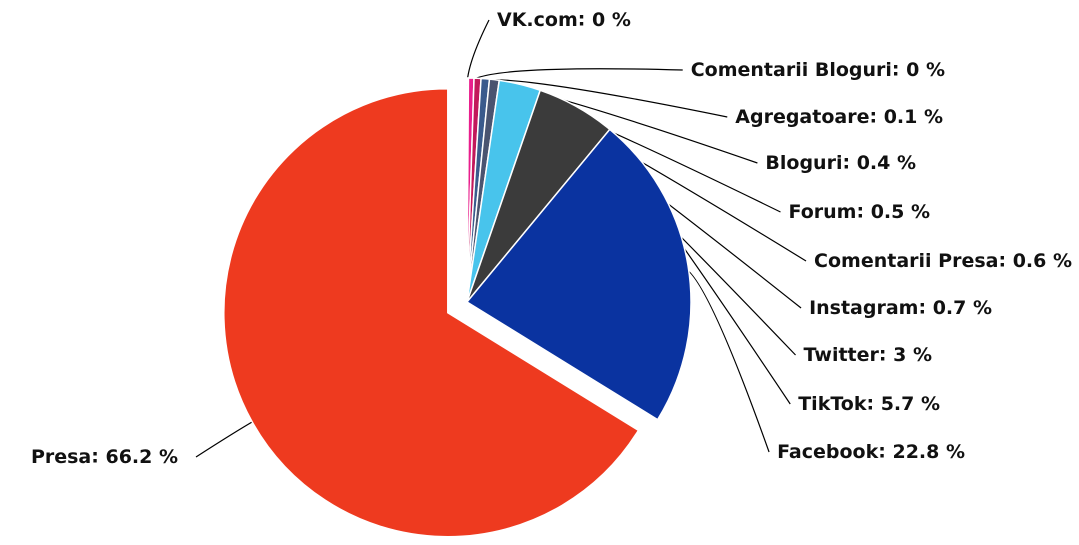  Describe the element at coordinates (912, 355) in the screenshot. I see `label-value: 3 %` at that location.